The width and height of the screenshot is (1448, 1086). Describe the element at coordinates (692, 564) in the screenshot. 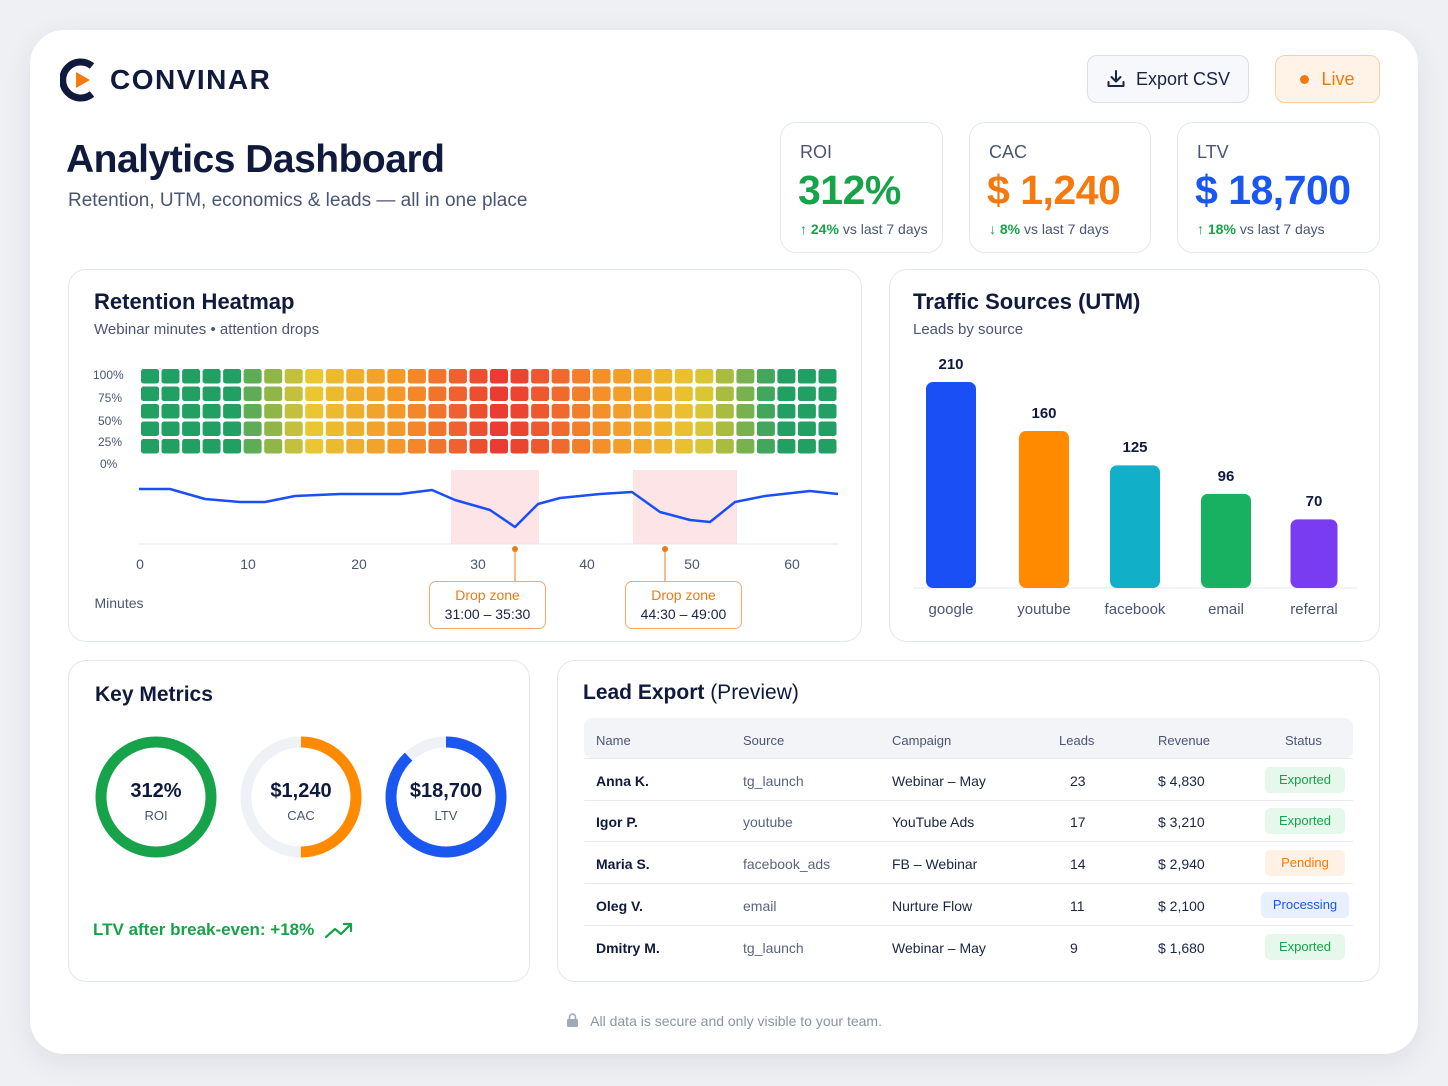

I see `heatmap-x-tick: 50` at that location.